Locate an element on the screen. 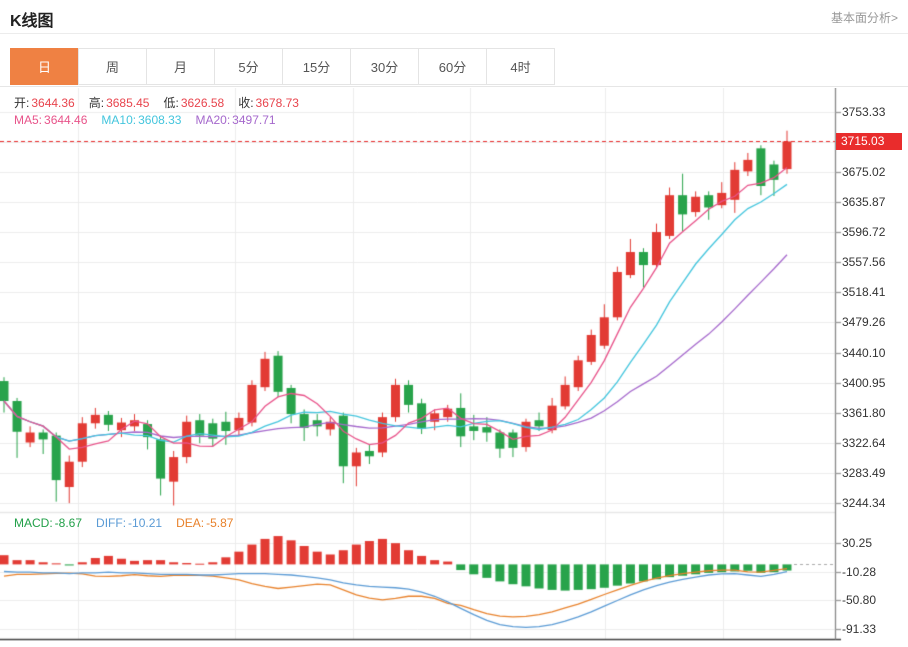 The image size is (908, 647). dea-label: DEA: is located at coordinates (190, 523).